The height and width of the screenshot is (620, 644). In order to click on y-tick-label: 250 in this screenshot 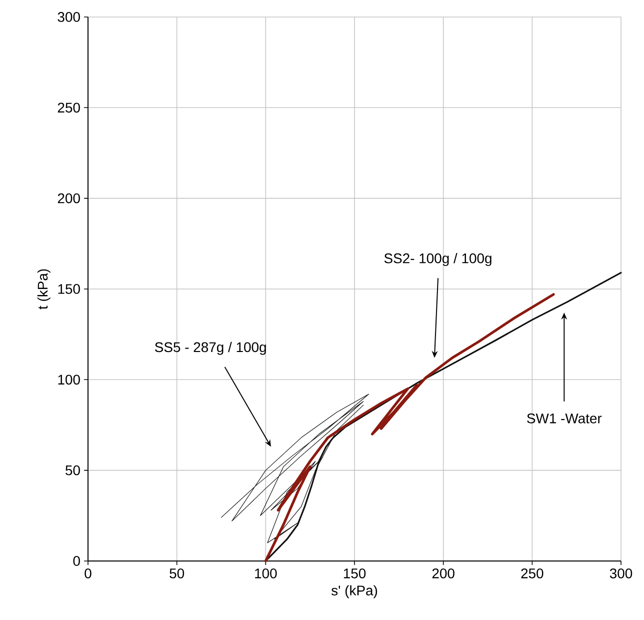, I will do `click(69, 107)`.